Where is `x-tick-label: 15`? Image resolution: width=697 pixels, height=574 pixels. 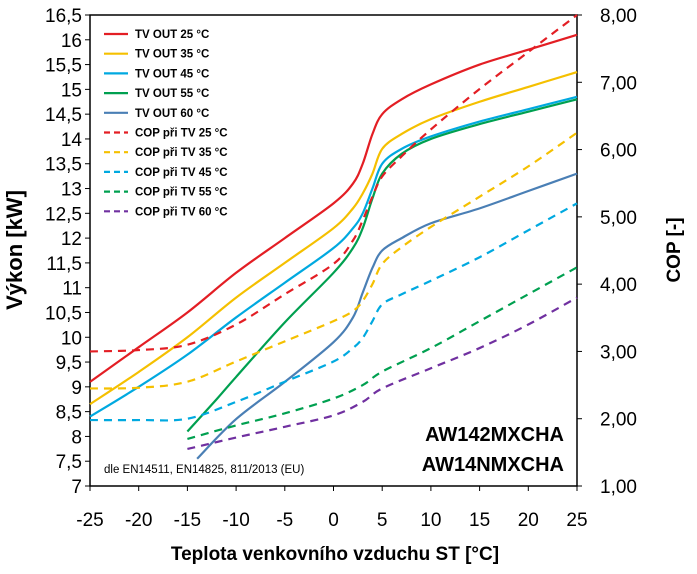
x-tick-label: 15 is located at coordinates (479, 520).